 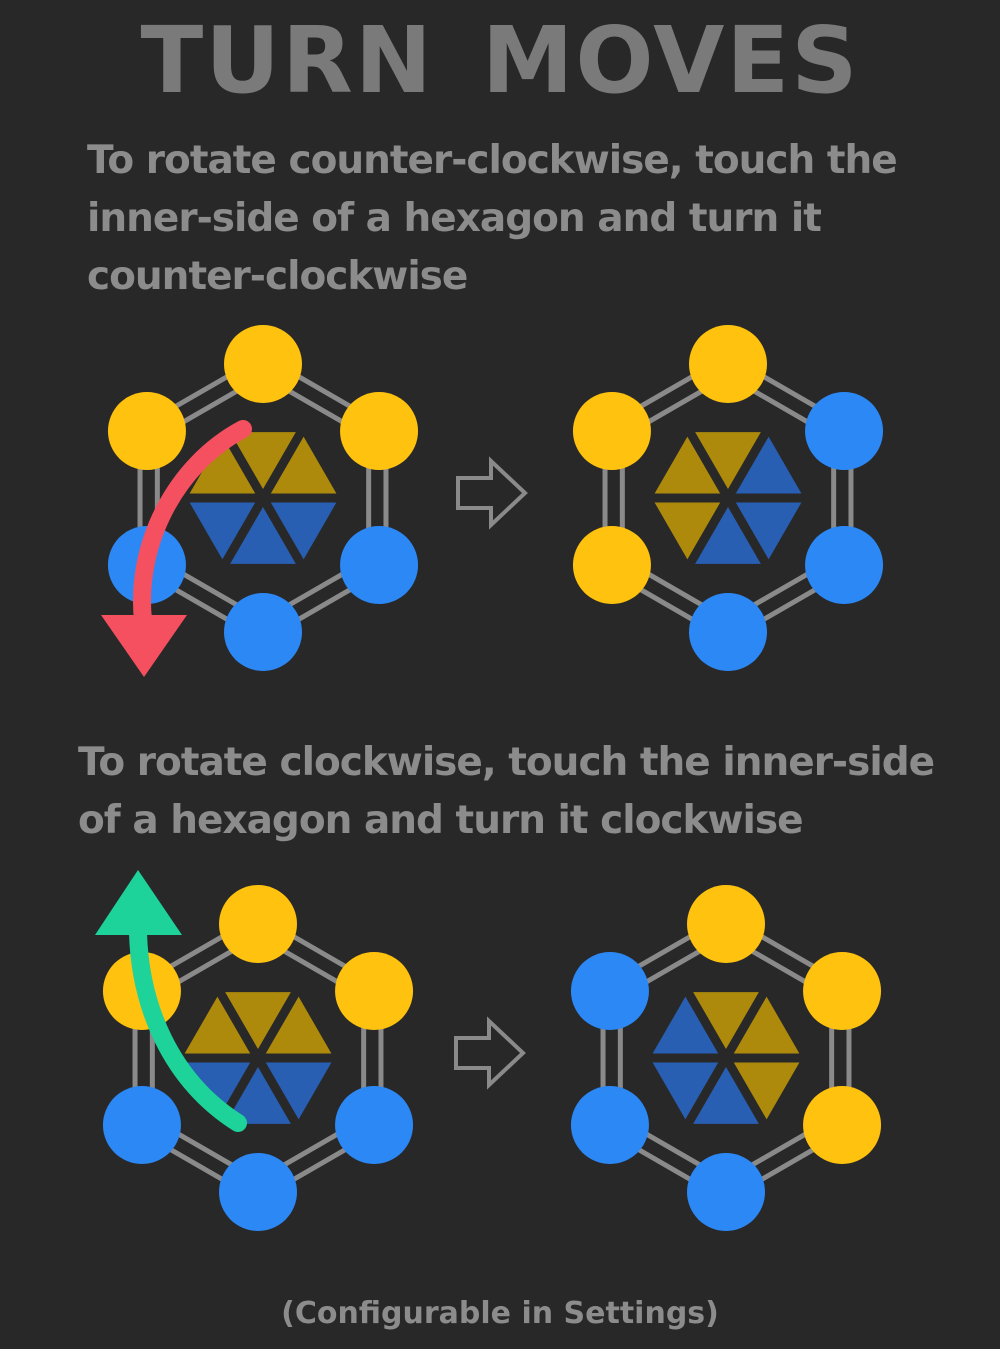 What do you see at coordinates (490, 1053) in the screenshot?
I see `cw-transition-arrow-icon` at bounding box center [490, 1053].